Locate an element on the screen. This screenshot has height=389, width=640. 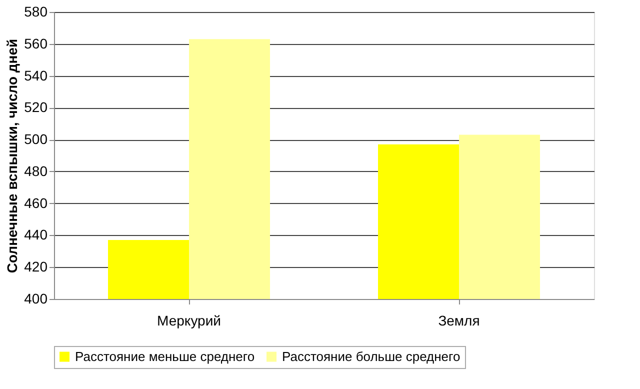
legend-label: Расстояние меньше среднего is located at coordinates (165, 356).